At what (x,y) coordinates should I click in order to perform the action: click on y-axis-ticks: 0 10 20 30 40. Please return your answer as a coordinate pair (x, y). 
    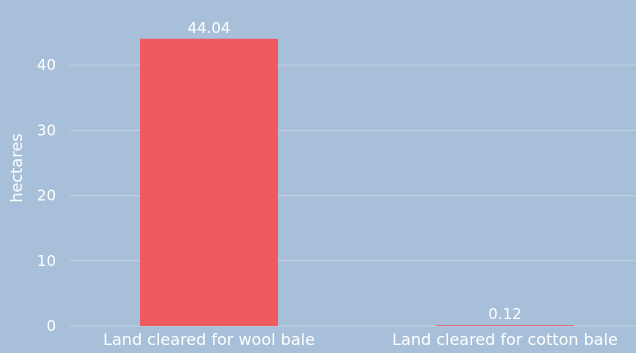
    Looking at the image, I should click on (46, 195).